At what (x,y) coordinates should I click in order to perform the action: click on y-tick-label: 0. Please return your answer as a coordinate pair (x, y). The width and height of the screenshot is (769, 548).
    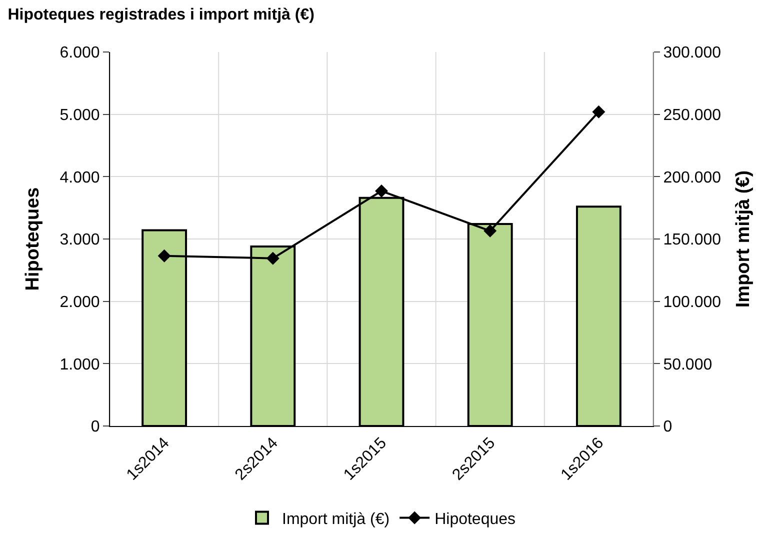
    Looking at the image, I should click on (95, 427).